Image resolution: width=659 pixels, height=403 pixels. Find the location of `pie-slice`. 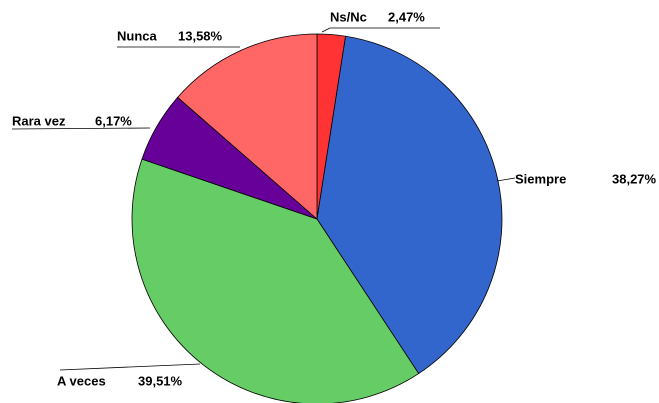

pie-slice is located at coordinates (247, 126).